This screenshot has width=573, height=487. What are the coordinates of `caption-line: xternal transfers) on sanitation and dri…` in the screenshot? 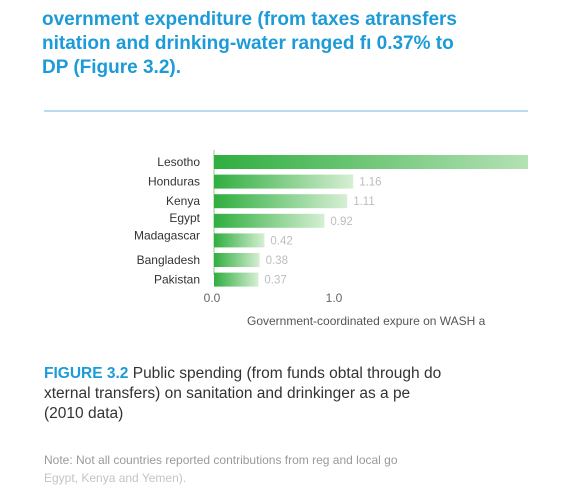 It's located at (227, 393).